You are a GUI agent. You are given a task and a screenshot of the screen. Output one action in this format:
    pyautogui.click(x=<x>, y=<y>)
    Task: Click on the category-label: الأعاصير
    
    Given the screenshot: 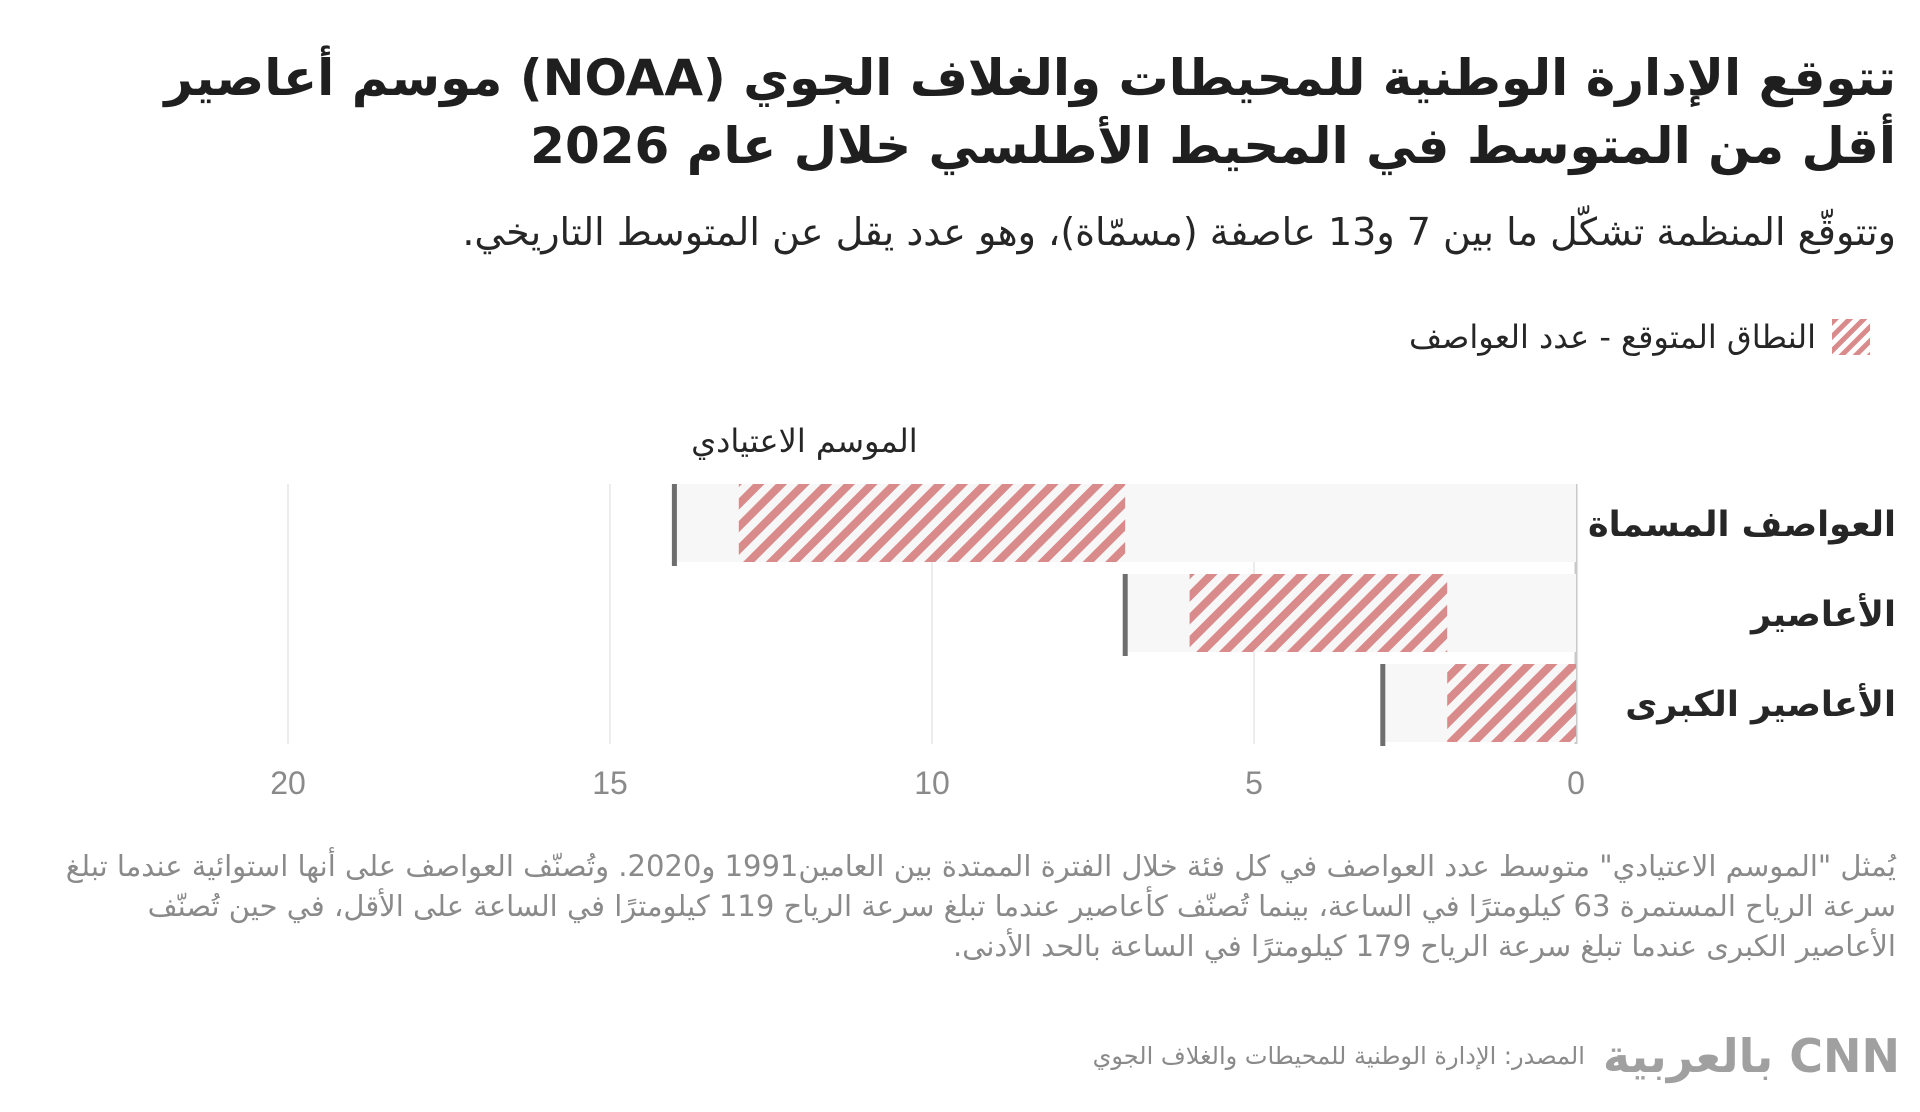 What is the action you would take?
    pyautogui.click(x=1822, y=613)
    